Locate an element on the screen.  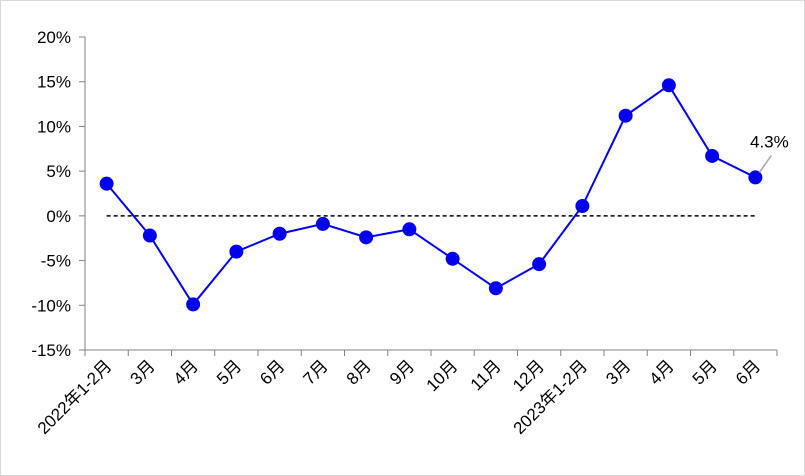
y-axis: 20% 15% 10% 5% 0% -5% -10% -15% is located at coordinates (58, 194).